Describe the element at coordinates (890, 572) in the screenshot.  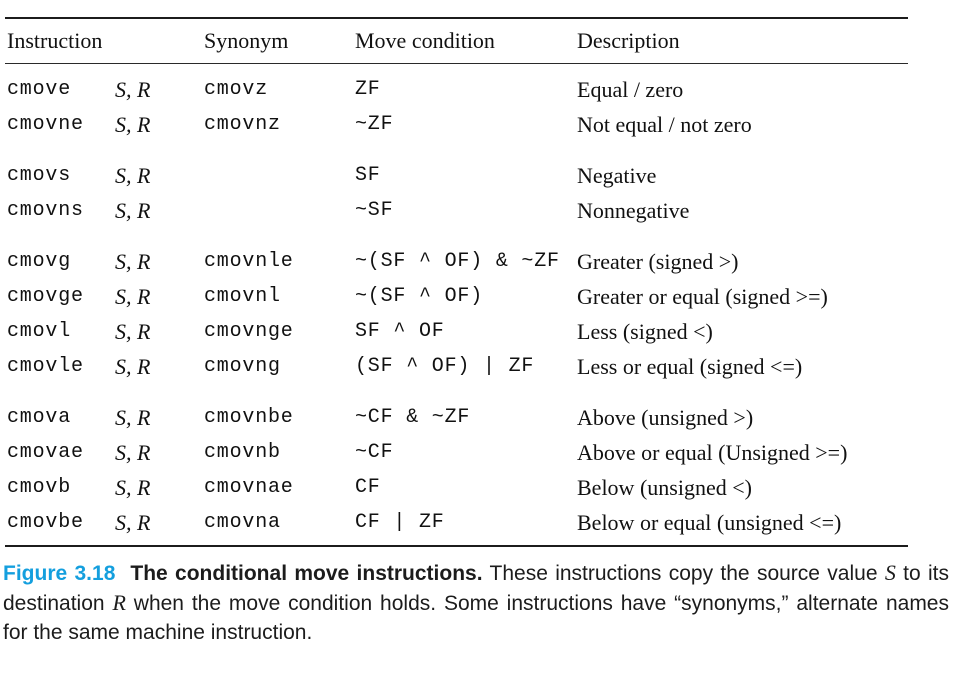
I see `caption-var-source: S` at that location.